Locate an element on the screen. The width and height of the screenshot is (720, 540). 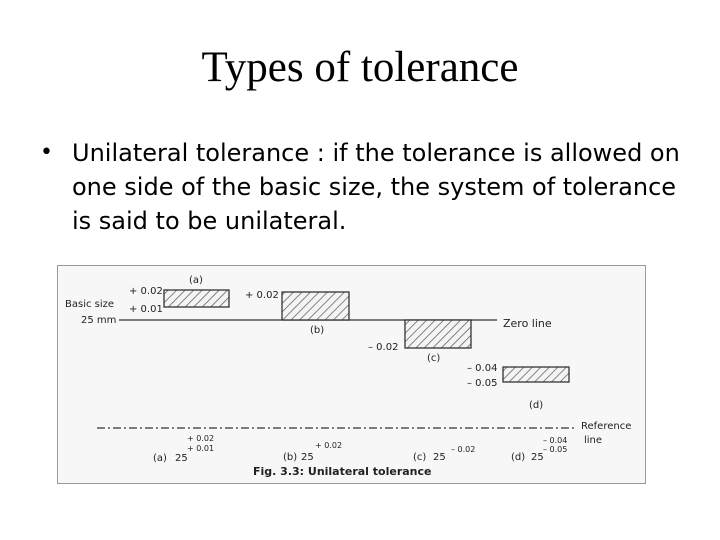
slide-title: Types of tolerance is located at coordinates (360, 67).